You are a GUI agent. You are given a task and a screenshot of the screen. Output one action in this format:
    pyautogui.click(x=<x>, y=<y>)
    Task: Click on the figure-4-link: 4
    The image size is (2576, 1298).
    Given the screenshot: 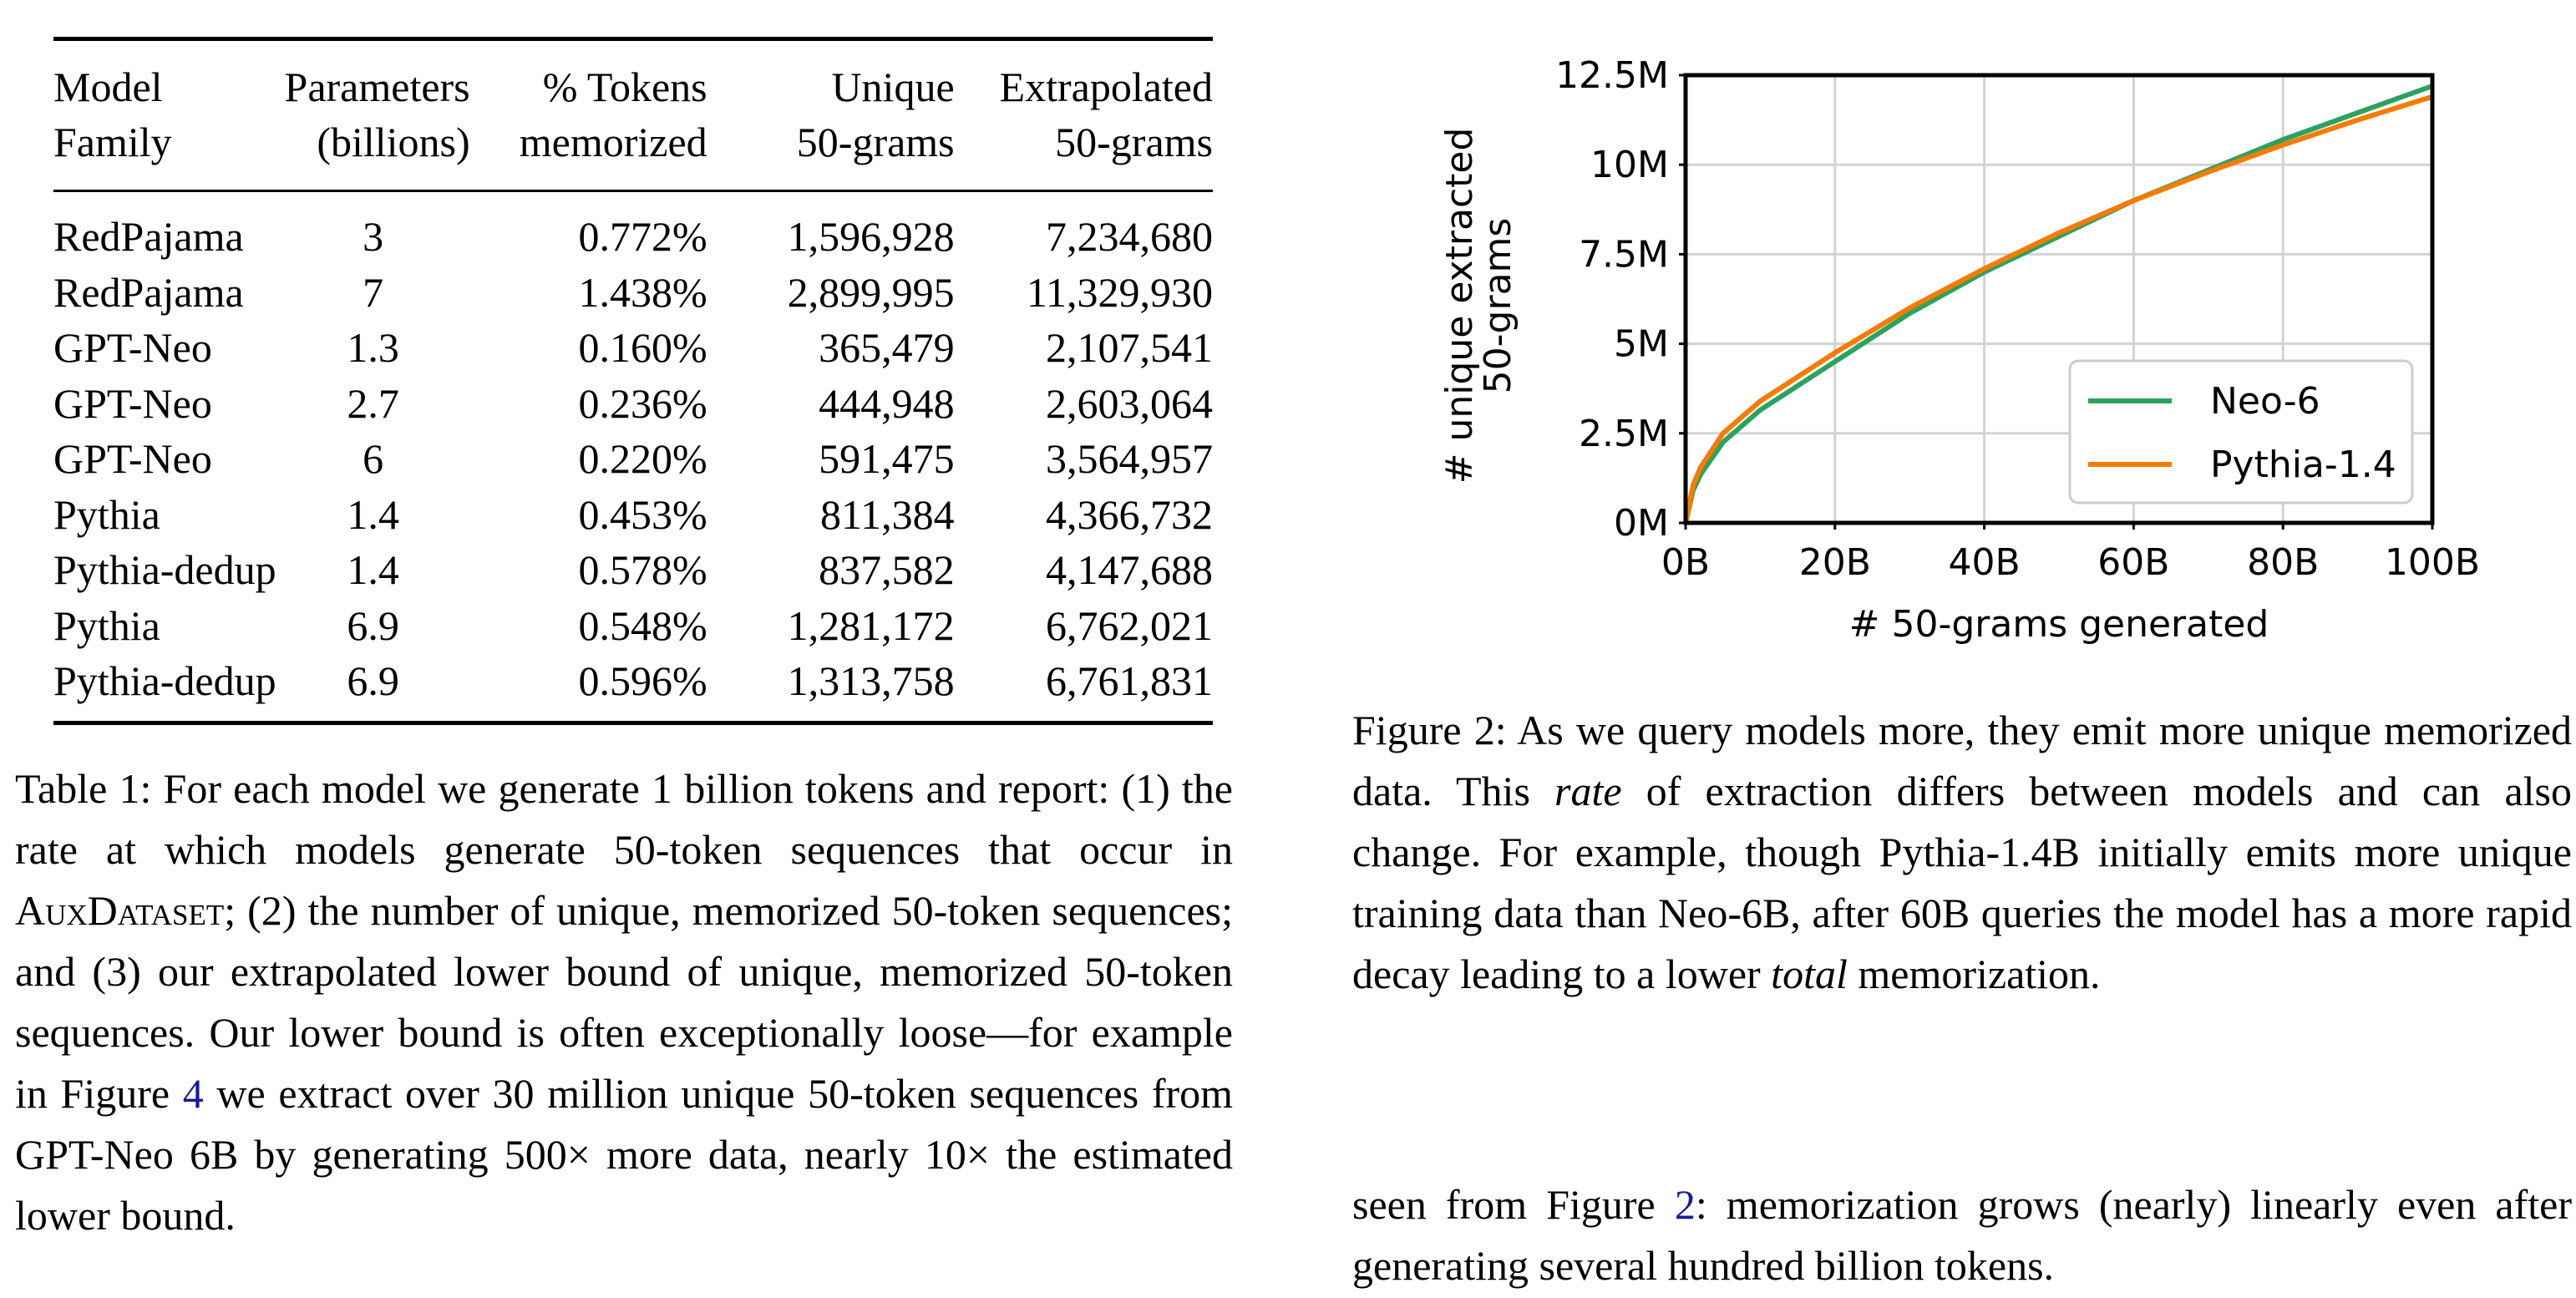 What is the action you would take?
    pyautogui.click(x=193, y=1093)
    